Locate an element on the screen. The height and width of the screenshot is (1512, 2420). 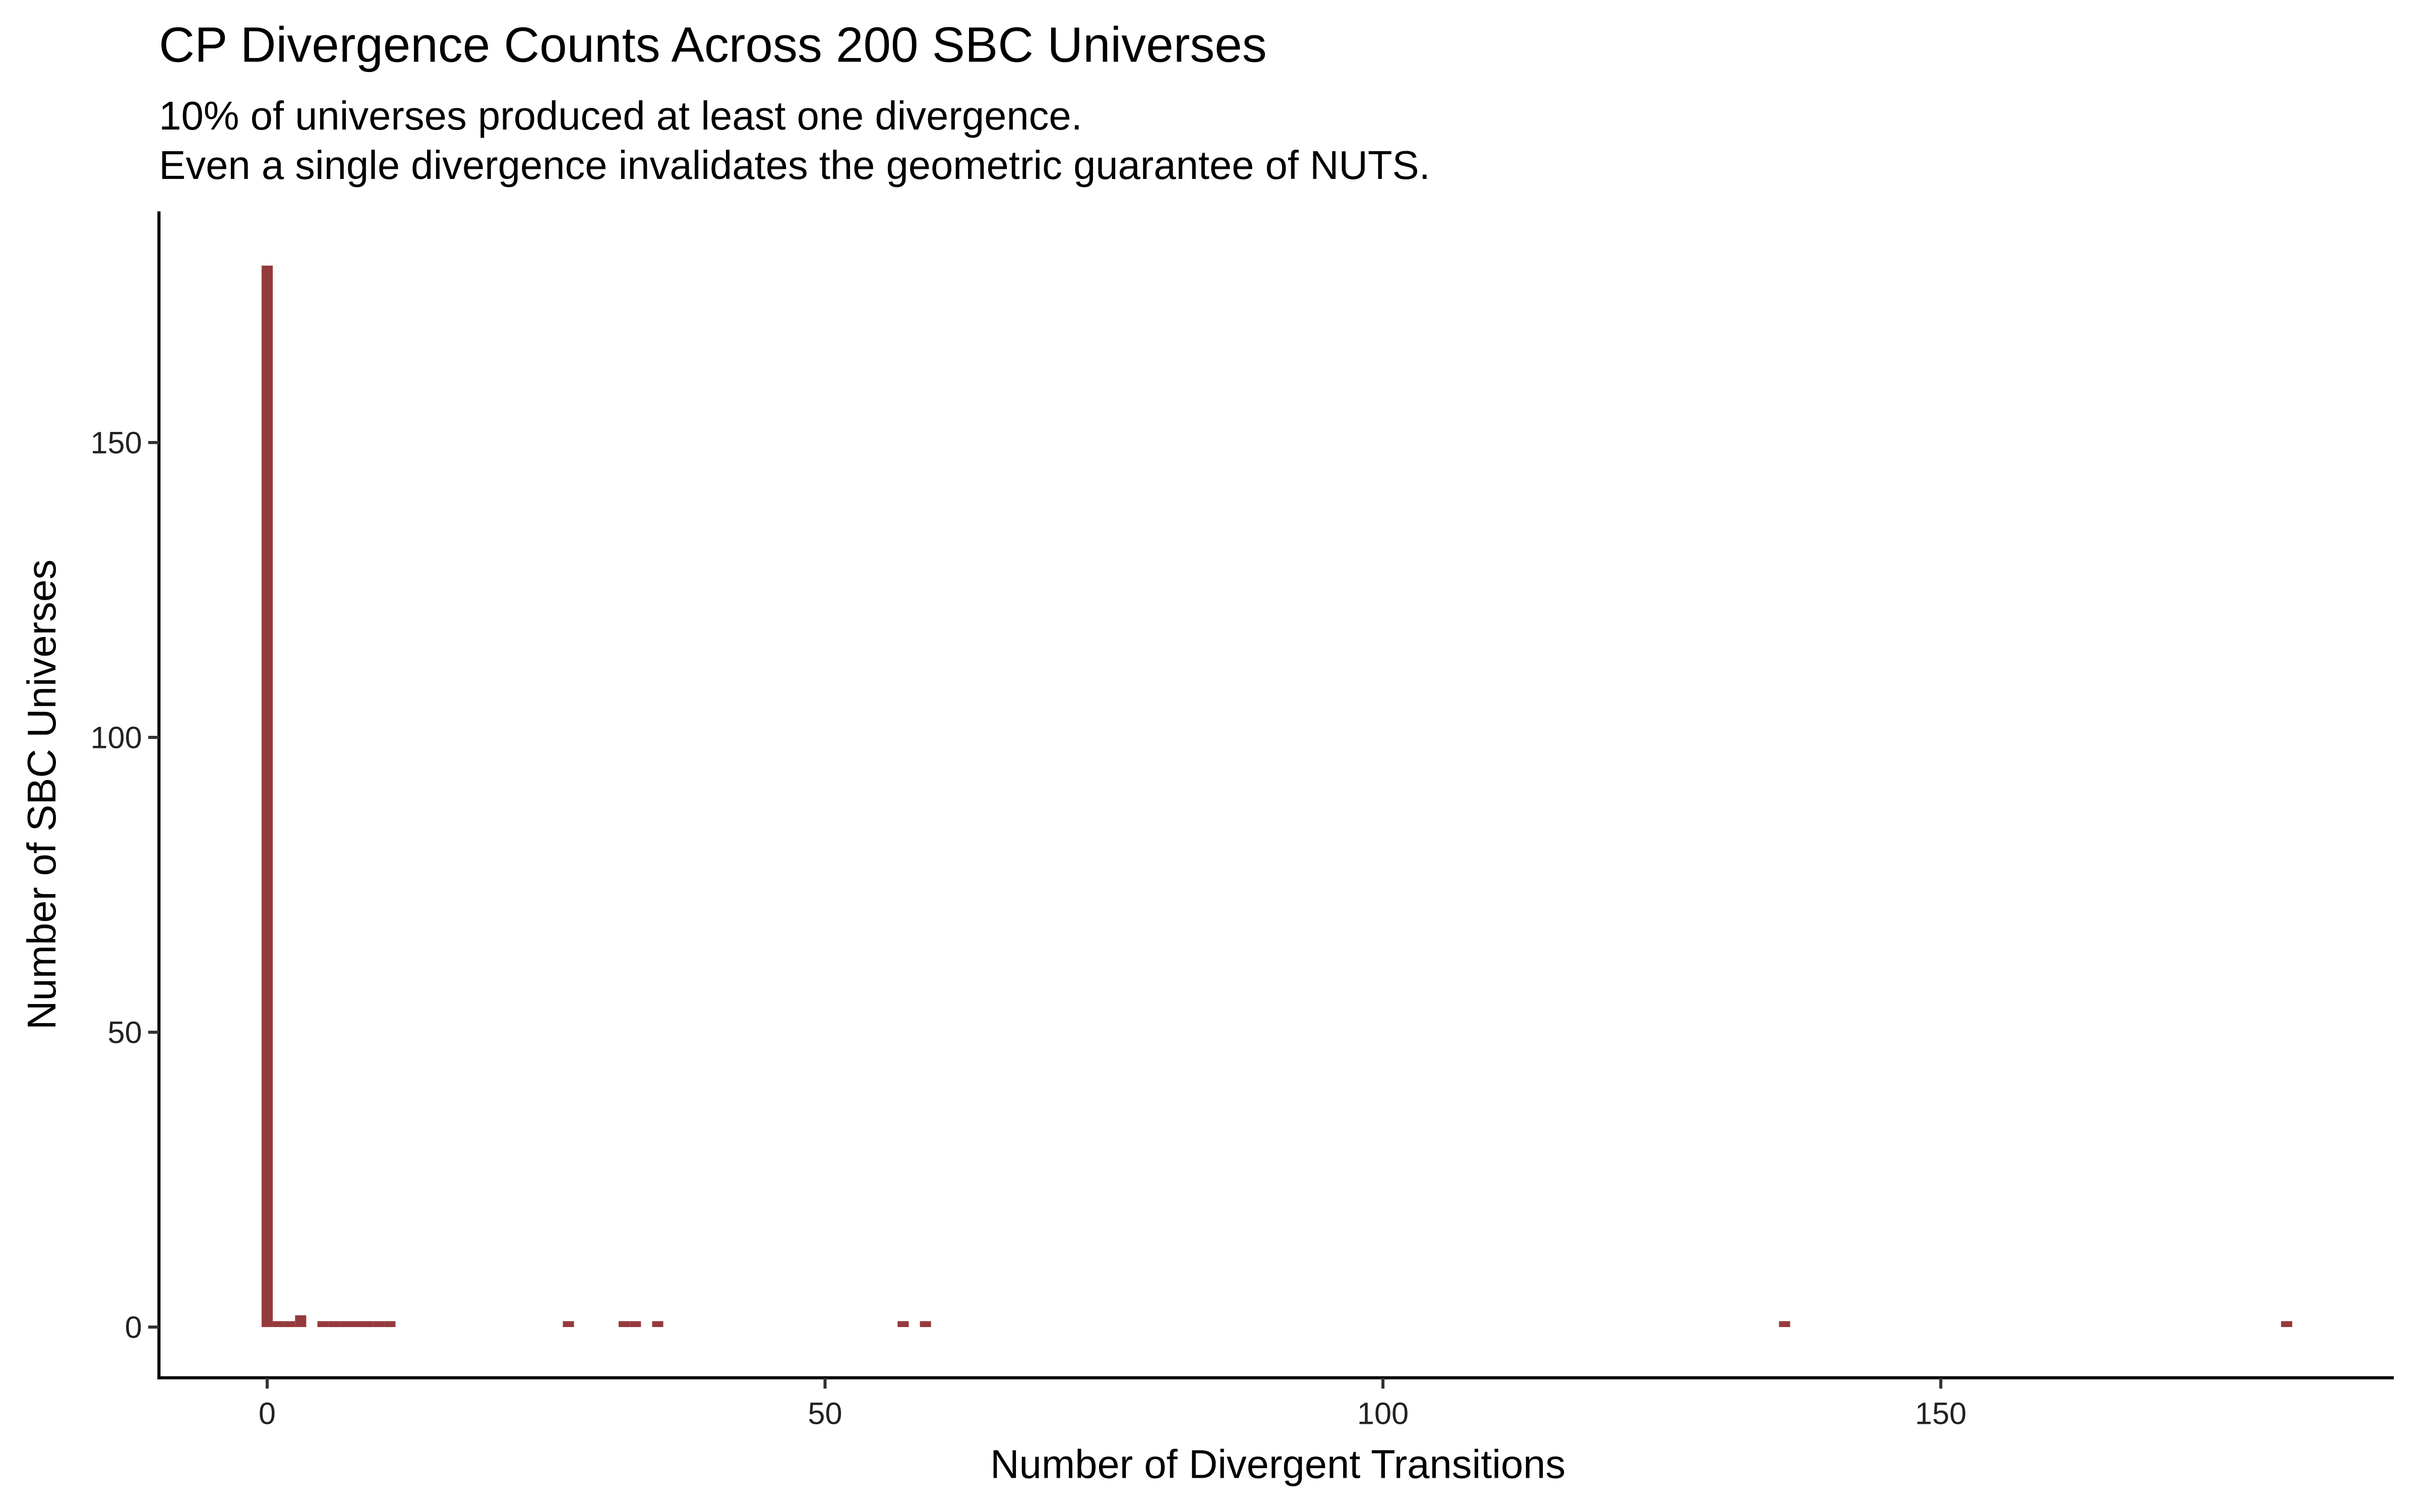
y-tick-label: 150 is located at coordinates (116, 442).